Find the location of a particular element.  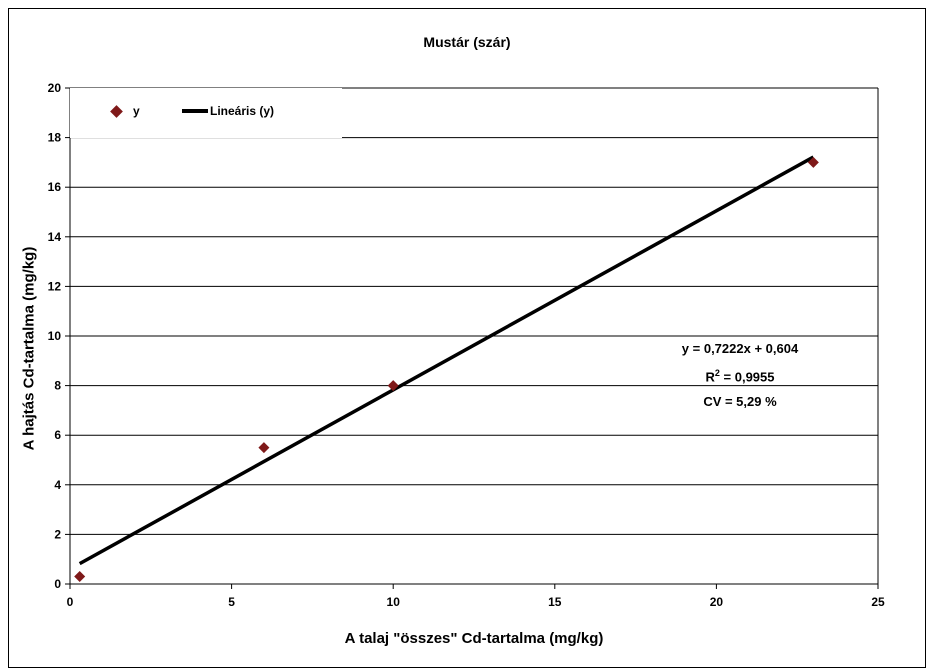

legend: y Lineáris (y) is located at coordinates (206, 113).